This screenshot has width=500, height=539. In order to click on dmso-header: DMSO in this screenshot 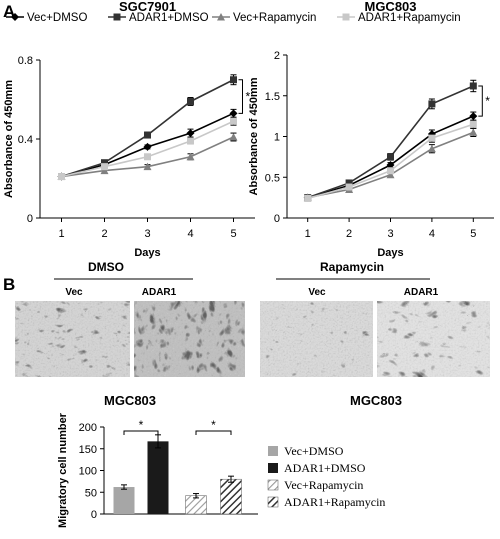, I will do `click(106, 267)`.